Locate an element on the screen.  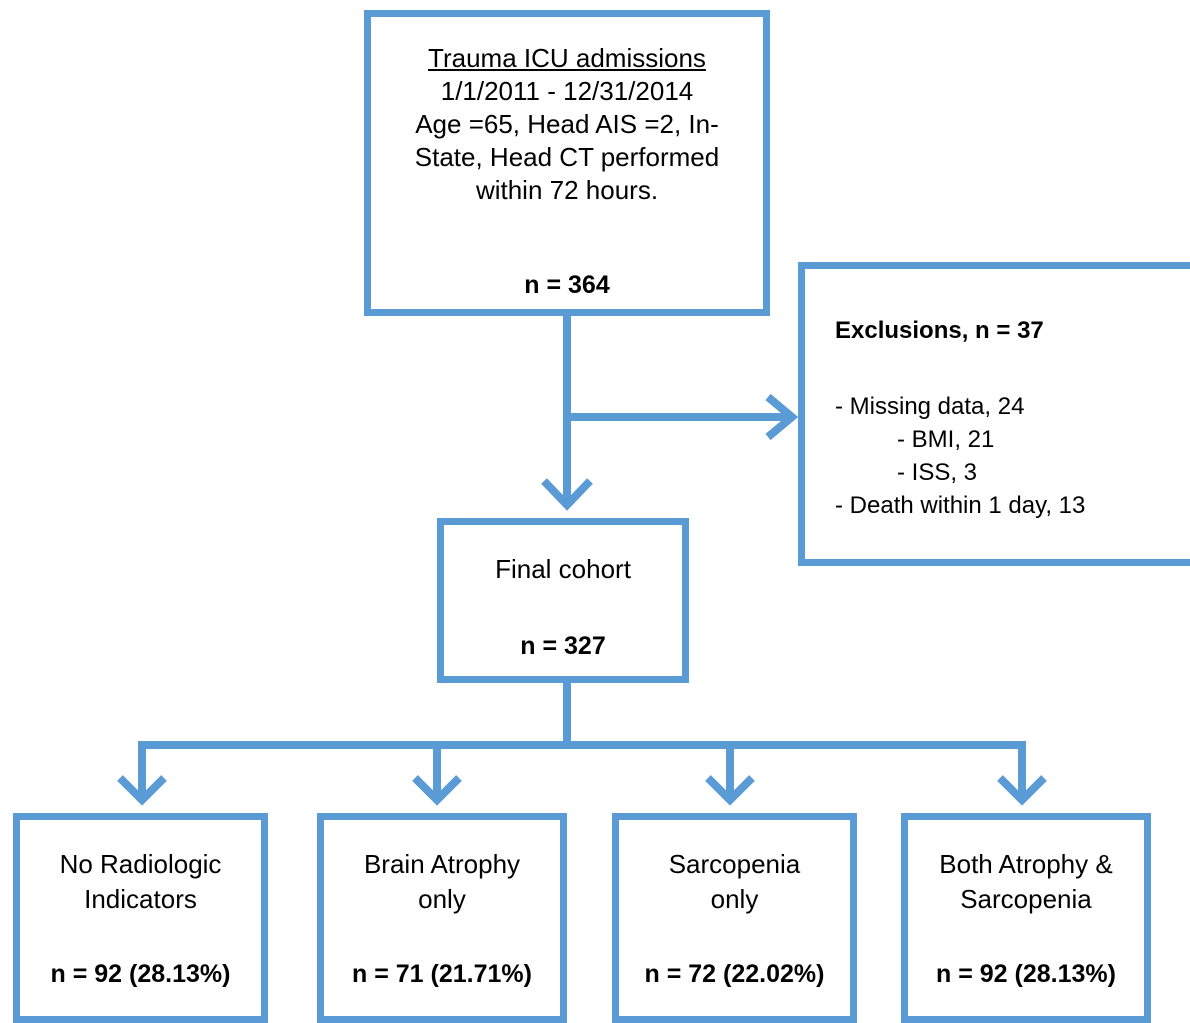
group-3-line-2: only is located at coordinates (734, 899).